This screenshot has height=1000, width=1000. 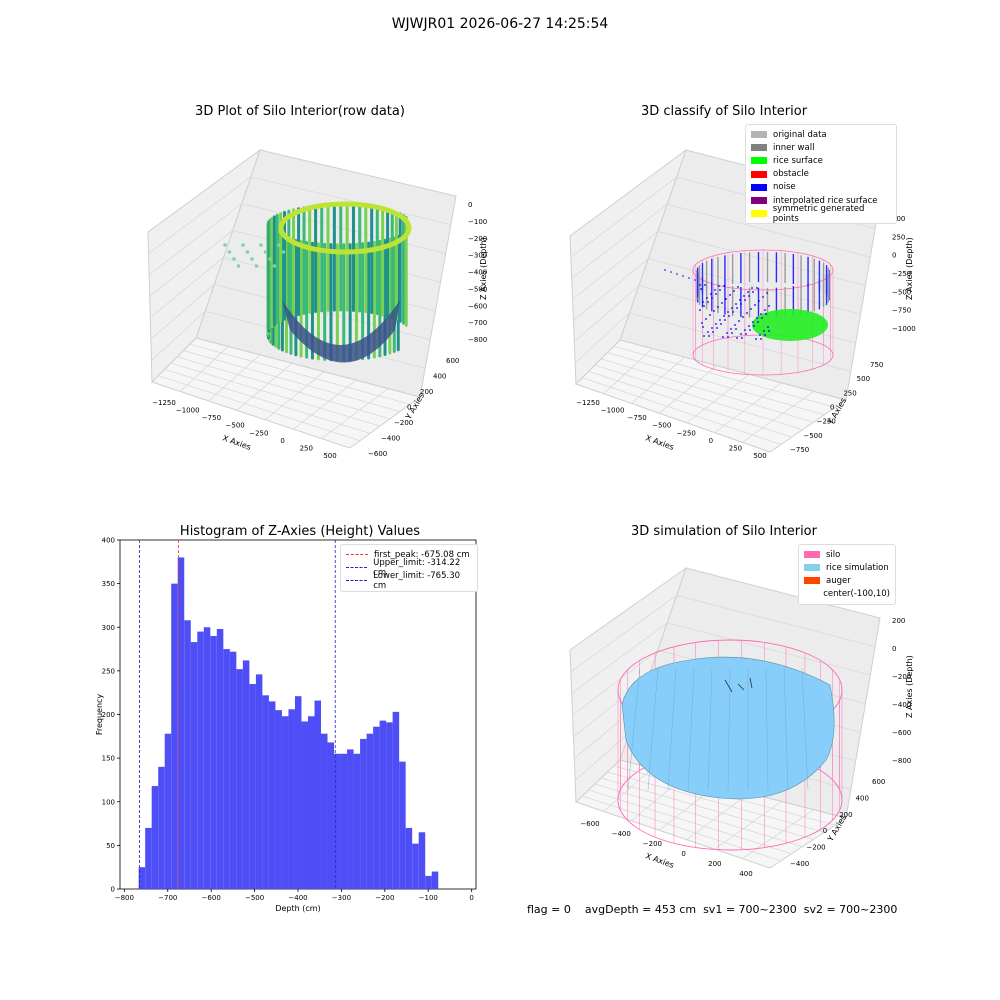 I want to click on simulation-z-tick: 0, so click(x=894, y=649).